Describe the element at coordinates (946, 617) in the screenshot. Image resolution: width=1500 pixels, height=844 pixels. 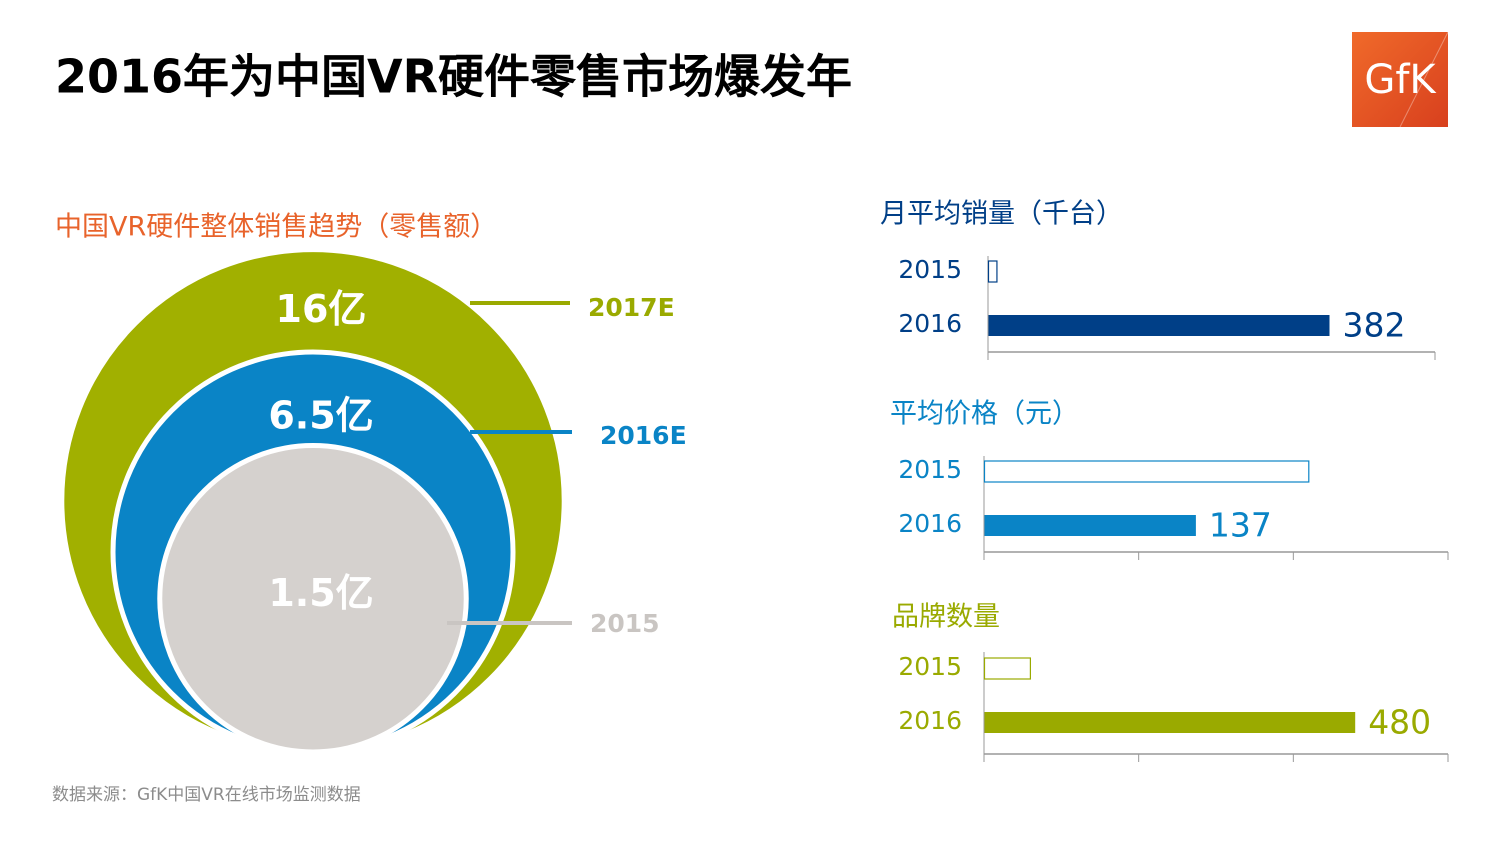
I see `chart-title: 品牌数量` at that location.